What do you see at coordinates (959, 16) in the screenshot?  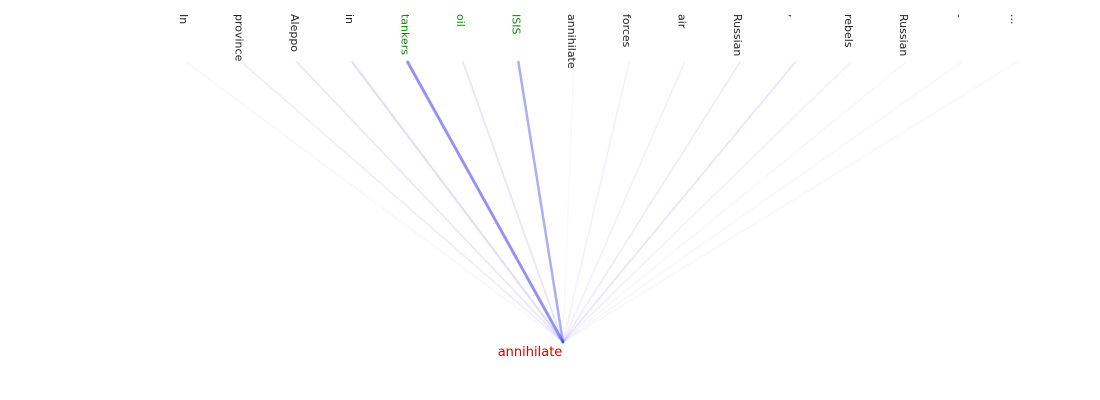 I see `source-token-14: -` at bounding box center [959, 16].